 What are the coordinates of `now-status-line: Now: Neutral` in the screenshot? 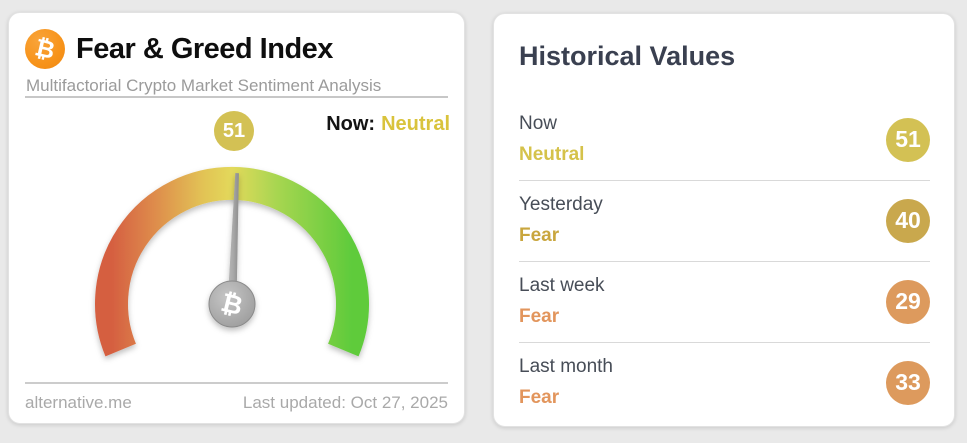 It's located at (388, 124).